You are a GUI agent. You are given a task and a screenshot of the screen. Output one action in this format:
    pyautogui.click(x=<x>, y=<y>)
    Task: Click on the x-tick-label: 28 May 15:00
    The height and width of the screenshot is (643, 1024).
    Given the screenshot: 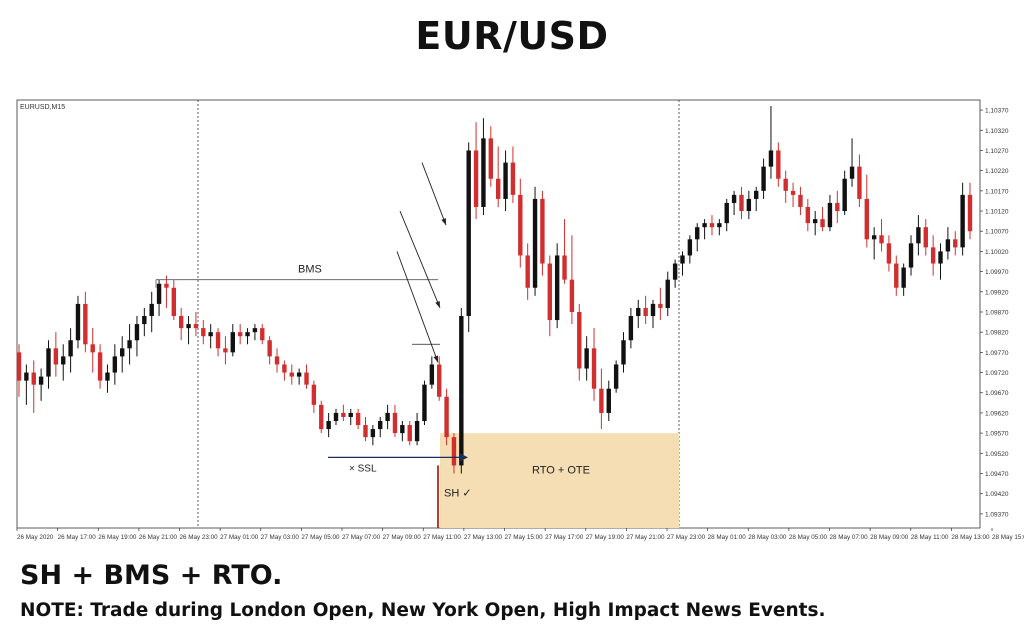 What is the action you would take?
    pyautogui.click(x=1008, y=537)
    